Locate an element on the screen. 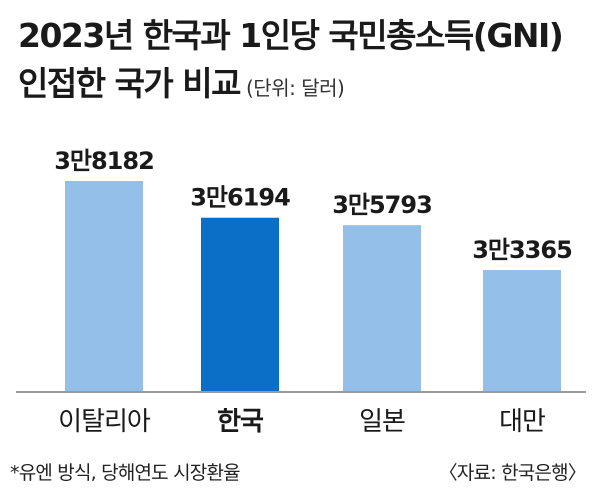  category-label-1: 이탈리아 is located at coordinates (104, 422).